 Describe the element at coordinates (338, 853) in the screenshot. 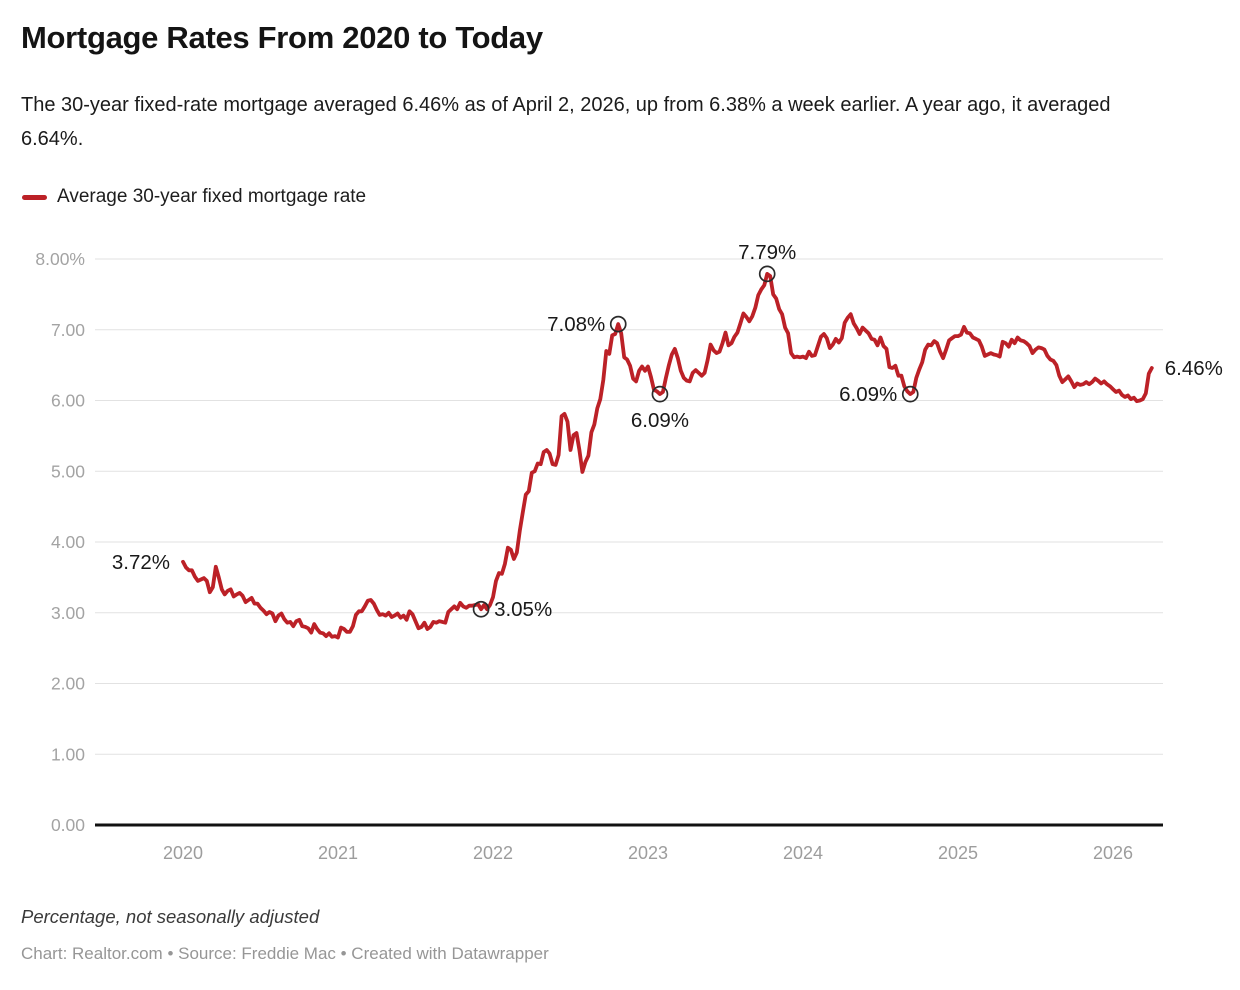

I see `x-axis-label: 2021` at that location.